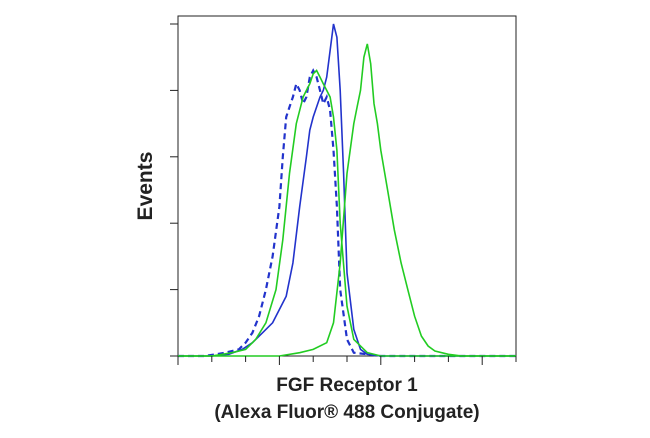 The height and width of the screenshot is (438, 650). Describe the element at coordinates (174, 190) in the screenshot. I see `y-axis-ticks` at that location.